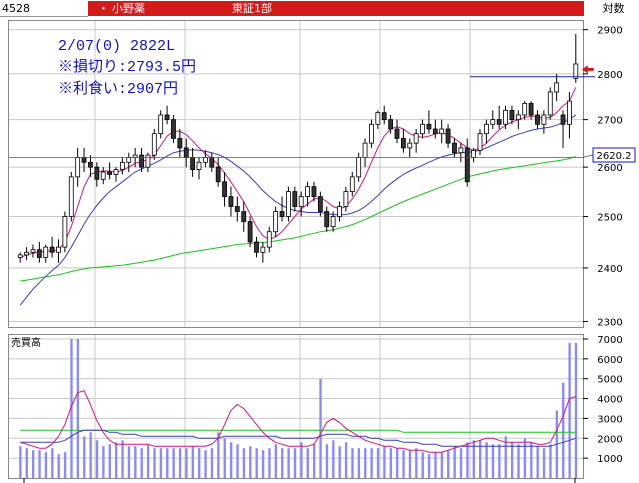  What do you see at coordinates (609, 269) in the screenshot?
I see `price-tick-label: 2400` at bounding box center [609, 269].